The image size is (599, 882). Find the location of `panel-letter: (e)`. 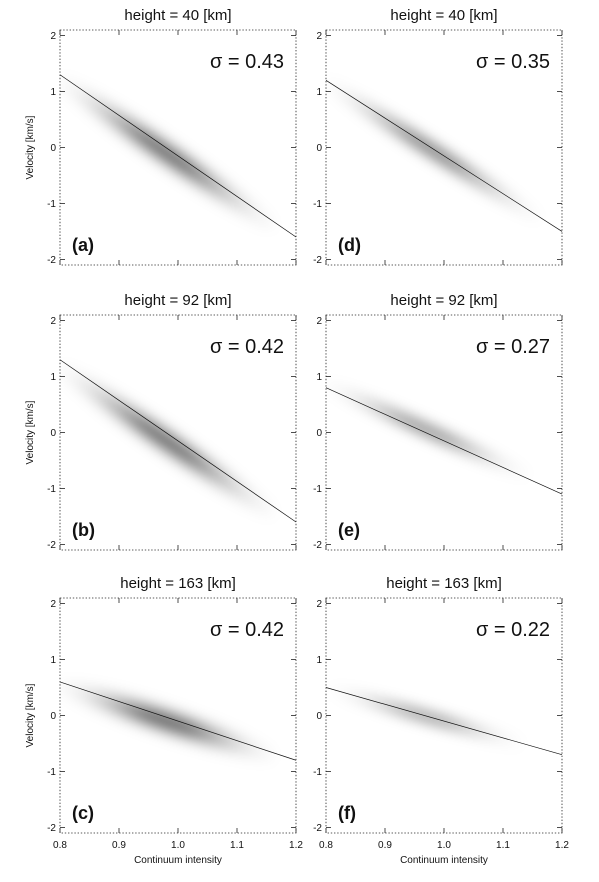

panel-letter: (e) is located at coordinates (349, 530).